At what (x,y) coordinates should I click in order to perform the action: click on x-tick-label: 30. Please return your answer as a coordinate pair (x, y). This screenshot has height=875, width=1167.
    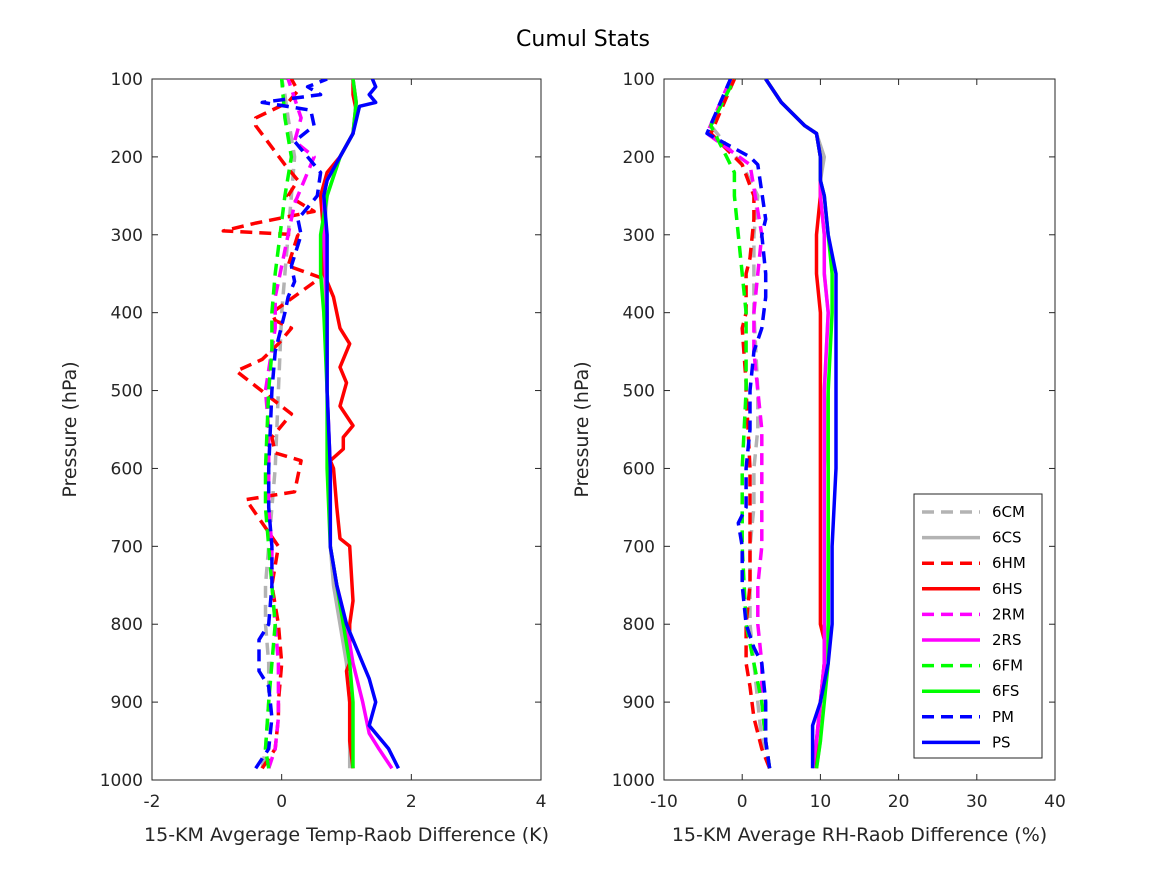
    Looking at the image, I should click on (977, 802).